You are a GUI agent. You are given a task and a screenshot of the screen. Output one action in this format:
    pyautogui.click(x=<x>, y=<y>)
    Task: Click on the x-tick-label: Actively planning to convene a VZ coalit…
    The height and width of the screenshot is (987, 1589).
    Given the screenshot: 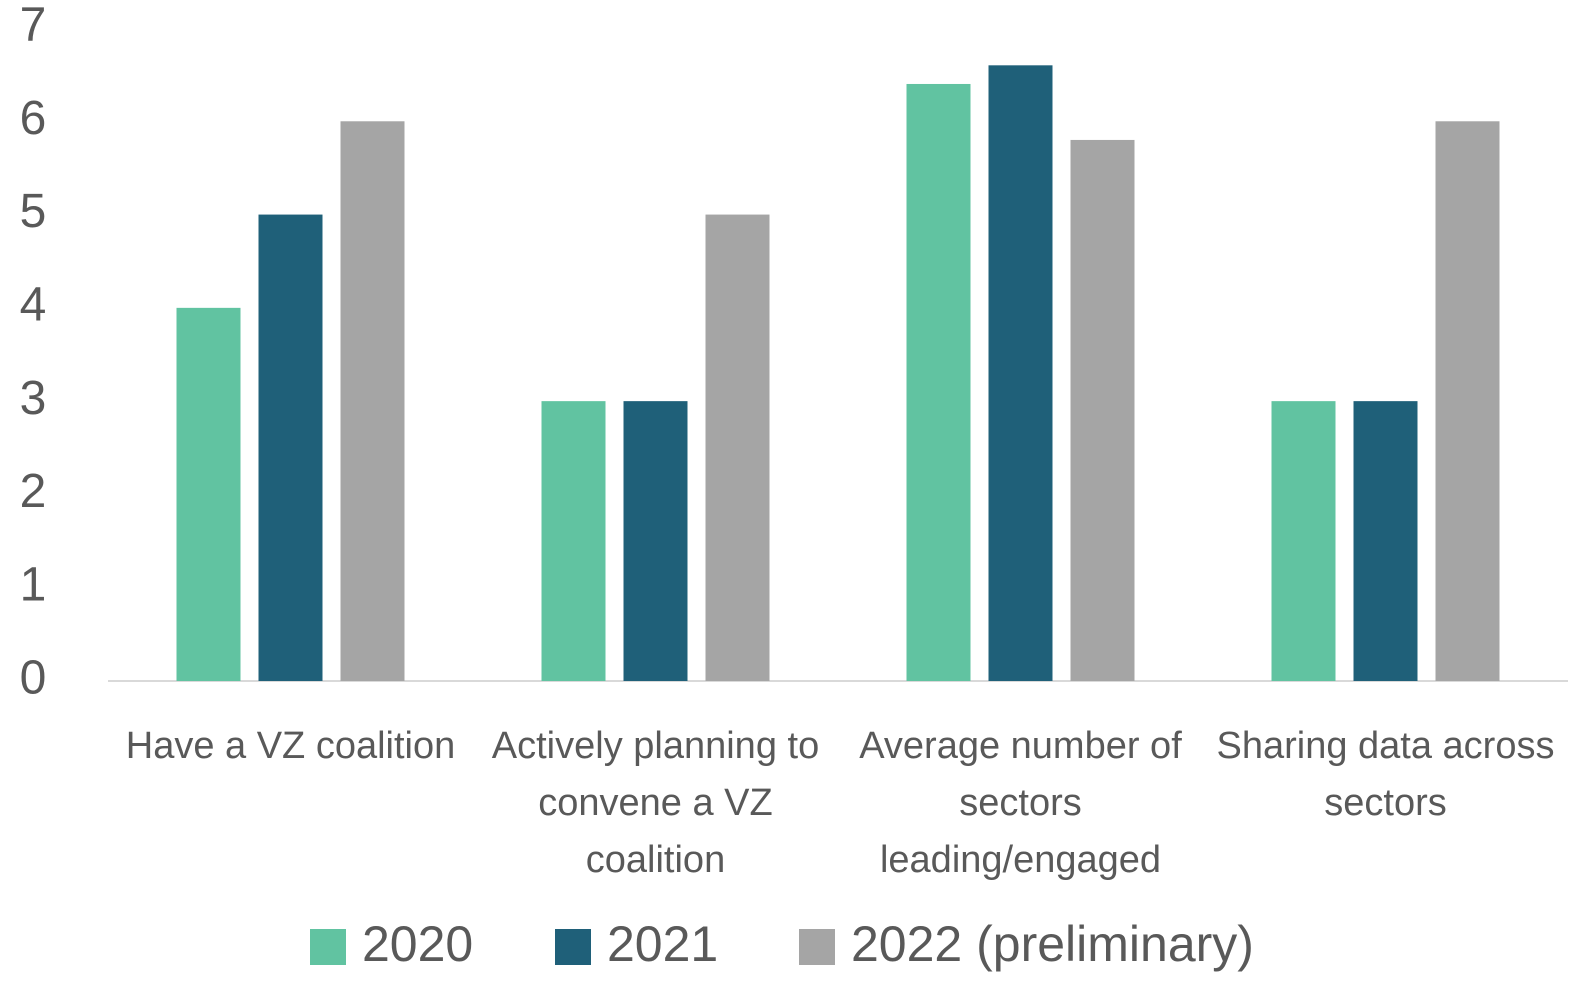 What is the action you would take?
    pyautogui.click(x=655, y=803)
    